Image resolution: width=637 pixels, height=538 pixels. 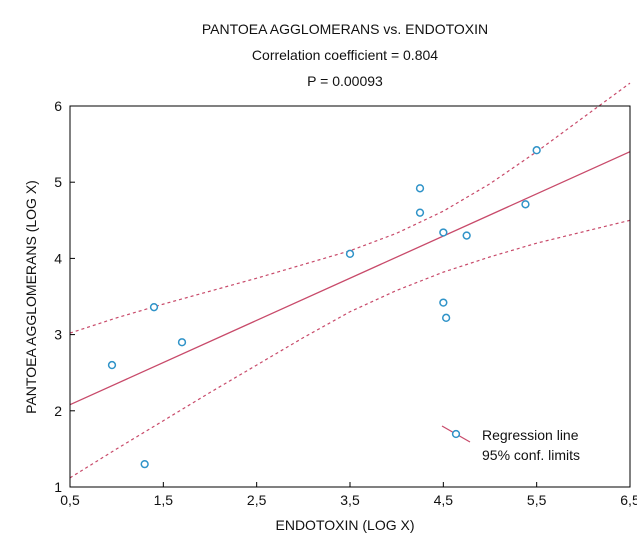 What do you see at coordinates (345, 29) in the screenshot?
I see `chart-title: PANTOEA AGGLOMERANS vs. ENDOTOXIN` at bounding box center [345, 29].